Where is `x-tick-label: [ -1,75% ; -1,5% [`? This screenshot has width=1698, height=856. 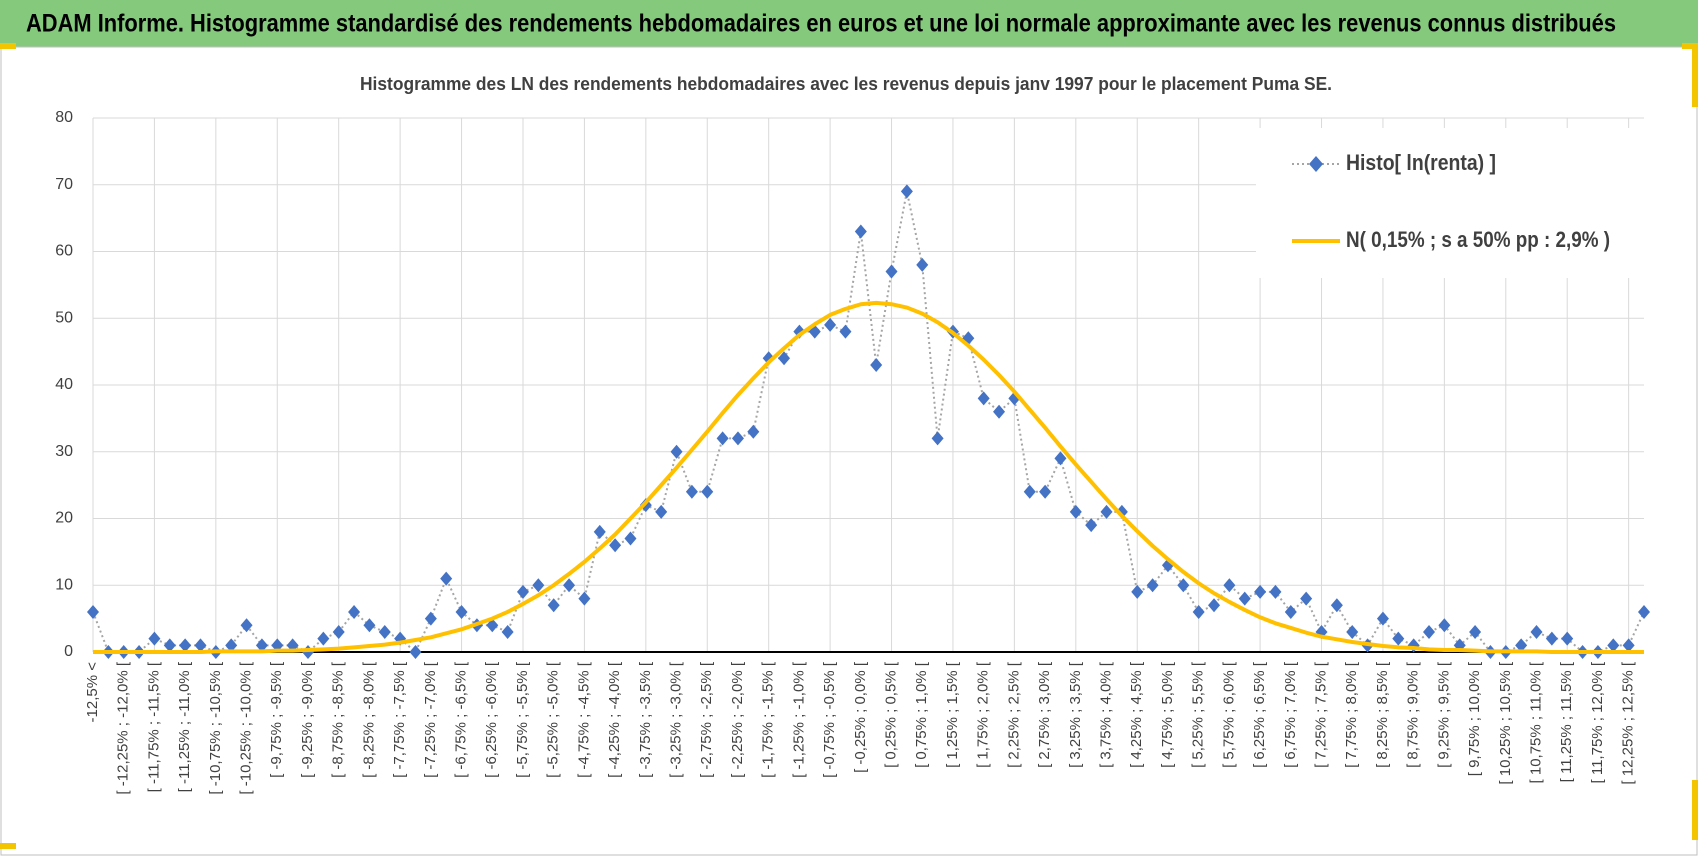 x-tick-label: [ -1,75% ; -1,5% [ is located at coordinates (768, 719).